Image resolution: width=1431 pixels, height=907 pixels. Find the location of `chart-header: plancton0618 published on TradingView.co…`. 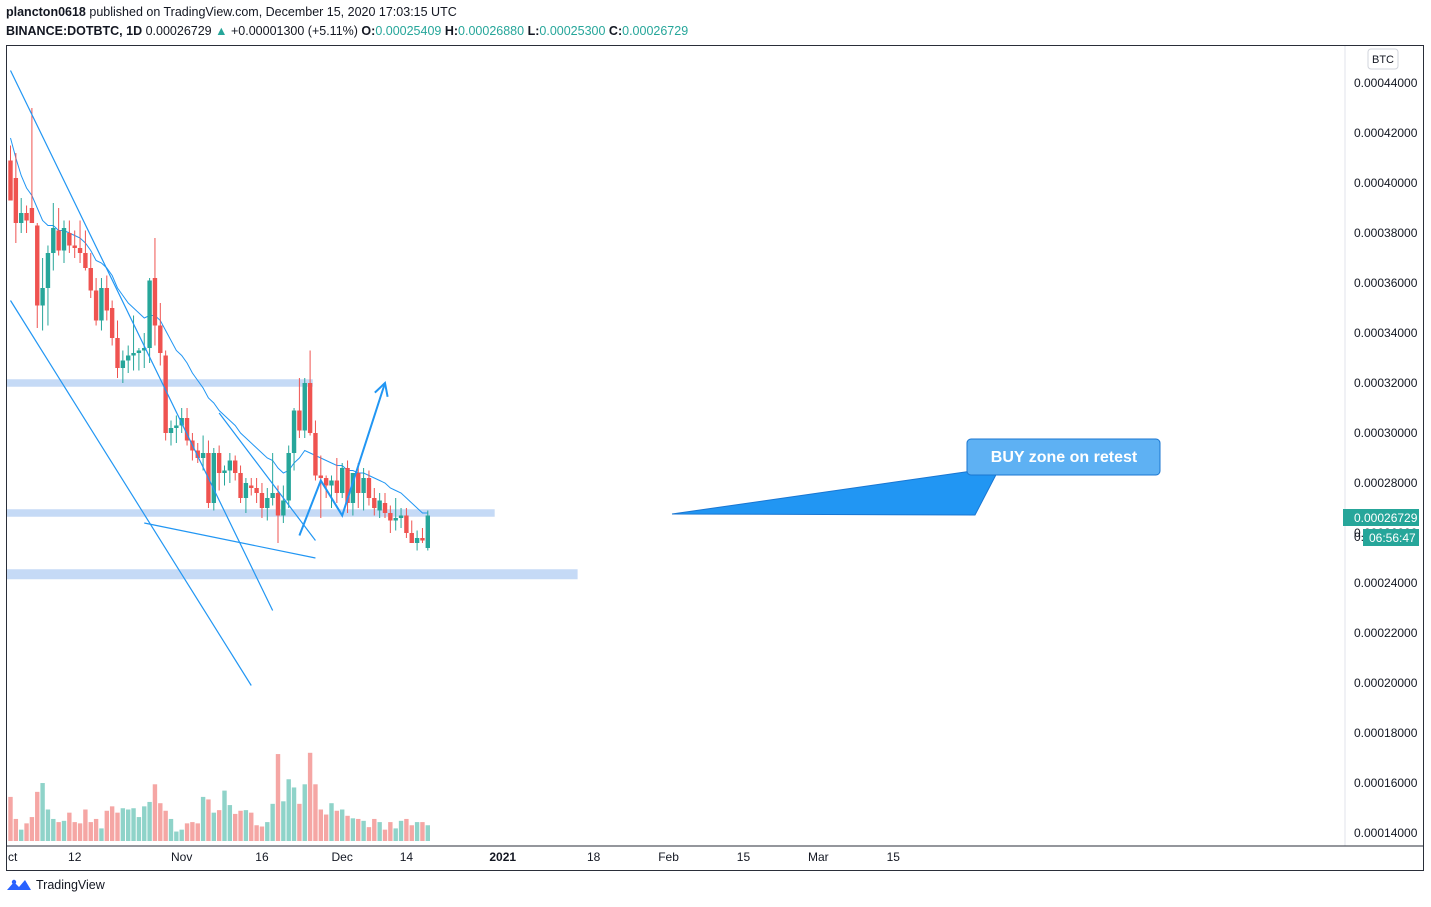

chart-header: plancton0618 published on TradingView.co… is located at coordinates (347, 22).